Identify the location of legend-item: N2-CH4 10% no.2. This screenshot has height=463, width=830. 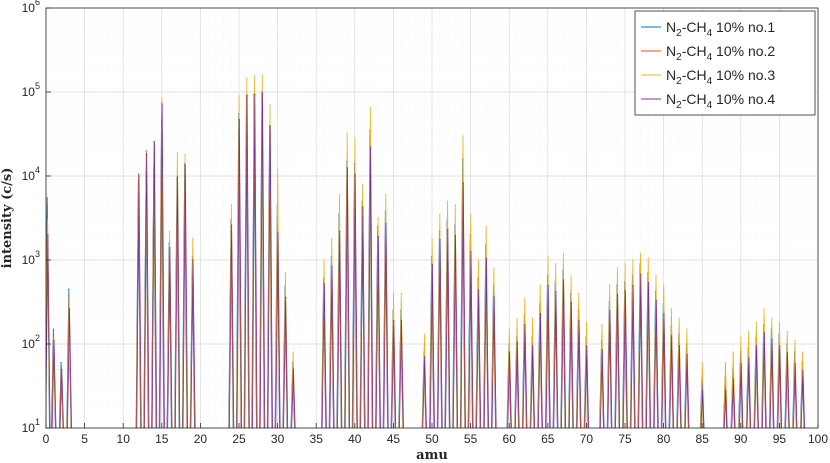
(708, 53).